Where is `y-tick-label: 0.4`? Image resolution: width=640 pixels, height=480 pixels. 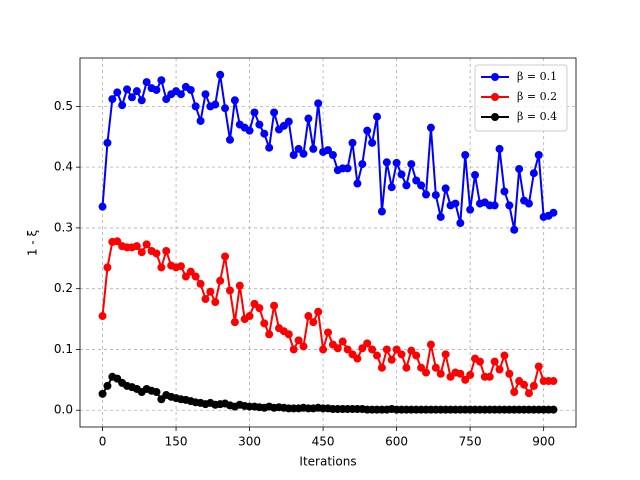 y-tick-label: 0.4 is located at coordinates (63, 167).